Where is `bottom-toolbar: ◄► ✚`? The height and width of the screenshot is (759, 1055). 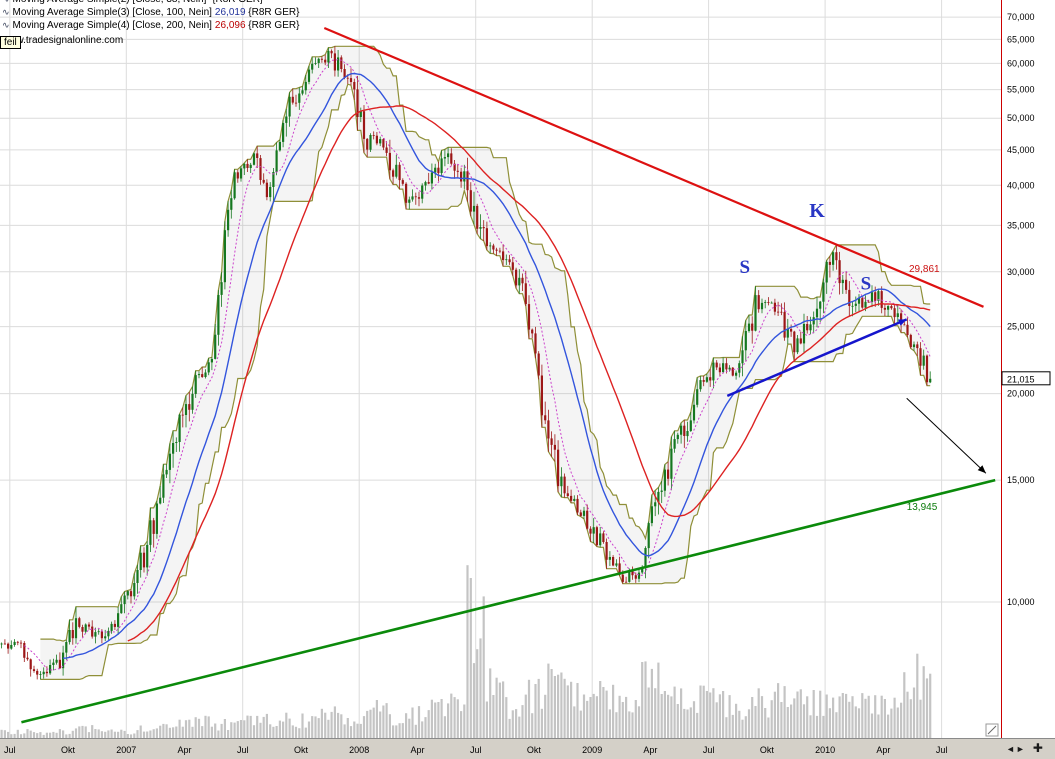 bottom-toolbar: ◄► ✚ is located at coordinates (1024, 748).